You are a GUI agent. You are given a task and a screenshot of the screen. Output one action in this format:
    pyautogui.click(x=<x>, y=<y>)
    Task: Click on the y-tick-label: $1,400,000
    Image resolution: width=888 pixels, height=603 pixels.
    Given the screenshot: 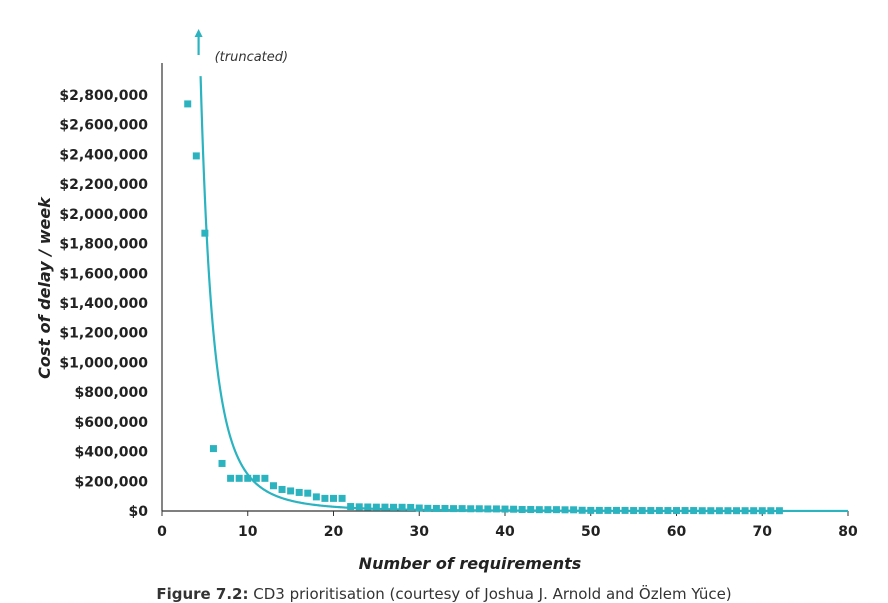 What is the action you would take?
    pyautogui.click(x=103, y=304)
    